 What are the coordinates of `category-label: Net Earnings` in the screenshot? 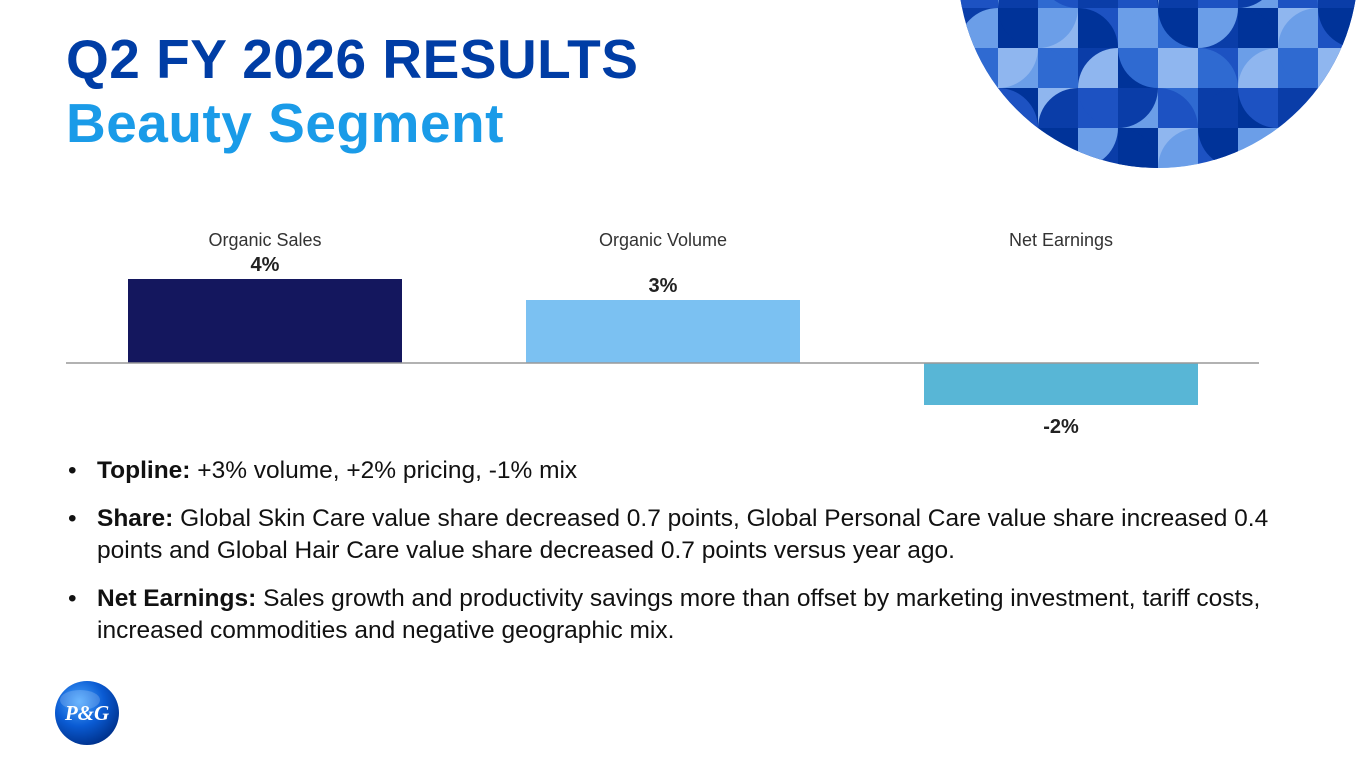 It's located at (1061, 240).